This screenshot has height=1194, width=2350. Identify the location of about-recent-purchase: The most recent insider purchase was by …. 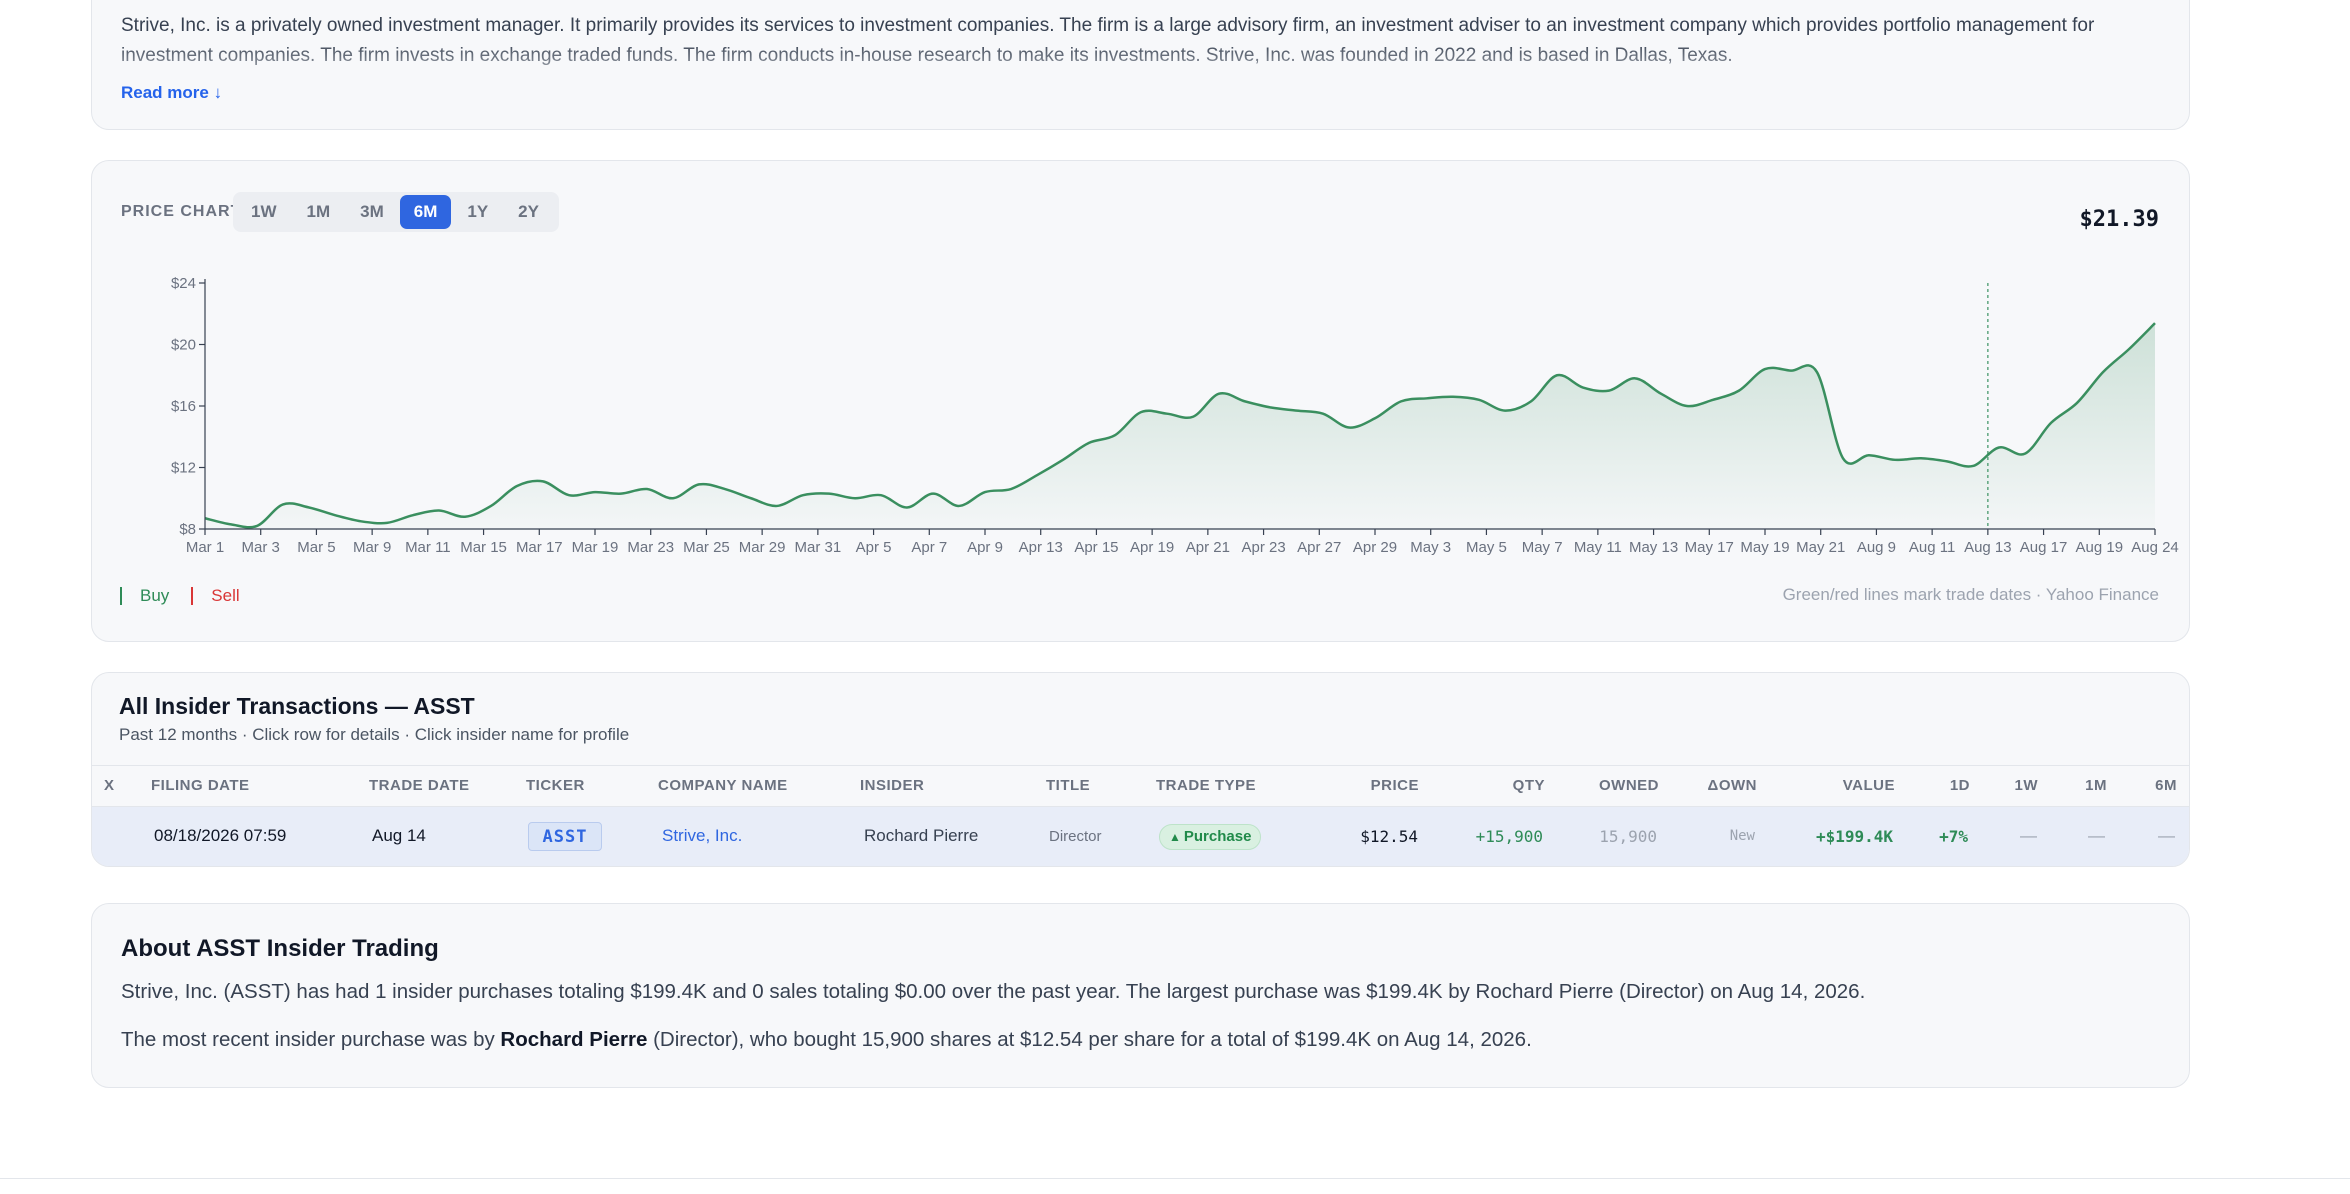
(826, 1040).